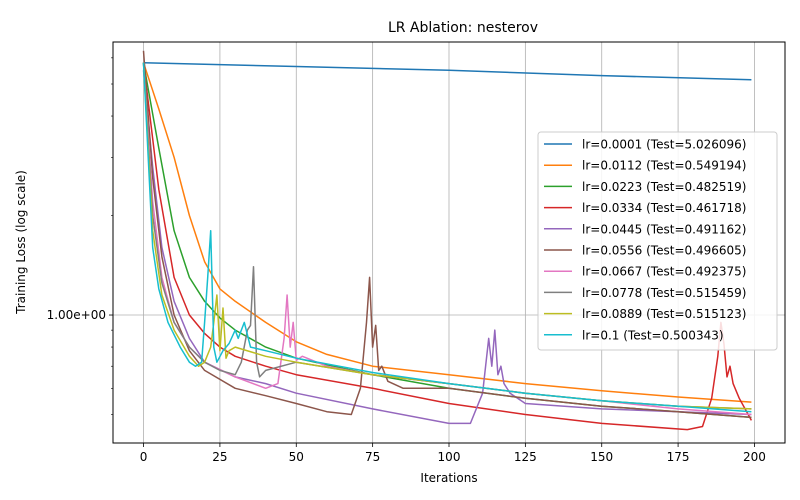  I want to click on x-tick-label: 0, so click(144, 457).